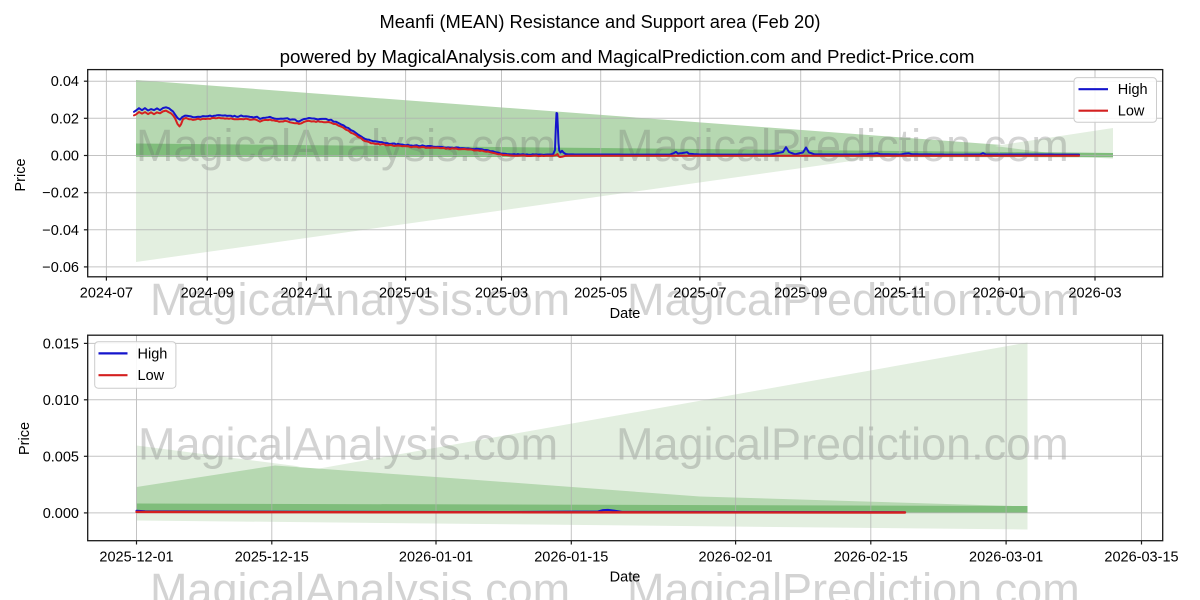 This screenshot has width=1200, height=600. I want to click on svg-text: −0.06, so click(60, 268).